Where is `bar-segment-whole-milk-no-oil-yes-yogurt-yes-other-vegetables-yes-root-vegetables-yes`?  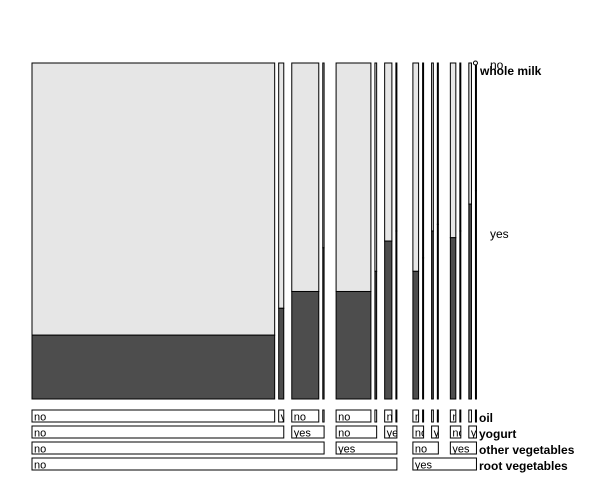
bar-segment-whole-milk-no-oil-yes-yogurt-yes-other-vegetables-yes-root-vegetables-yes is located at coordinates (475, 127).